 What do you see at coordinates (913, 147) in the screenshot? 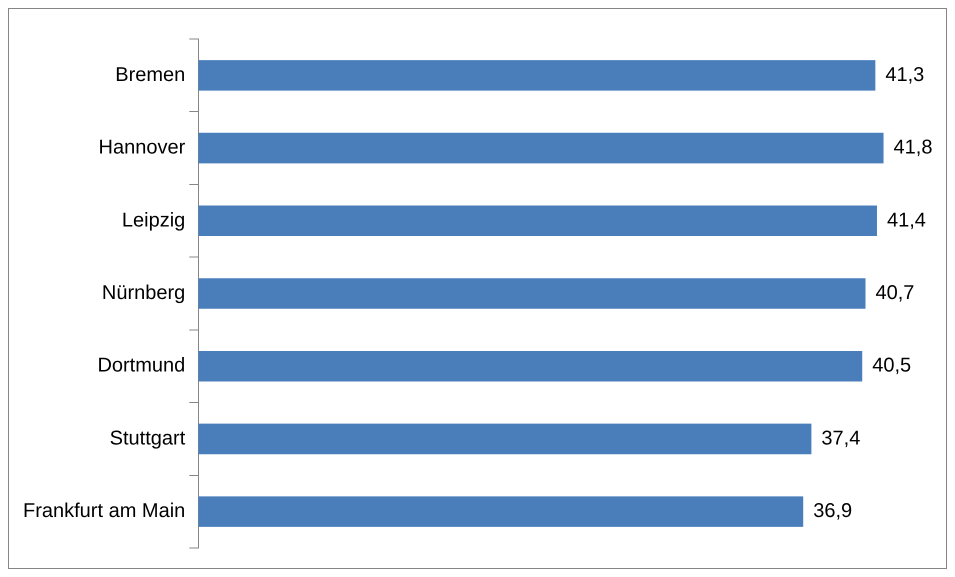
I see `data-label: 41,8` at bounding box center [913, 147].